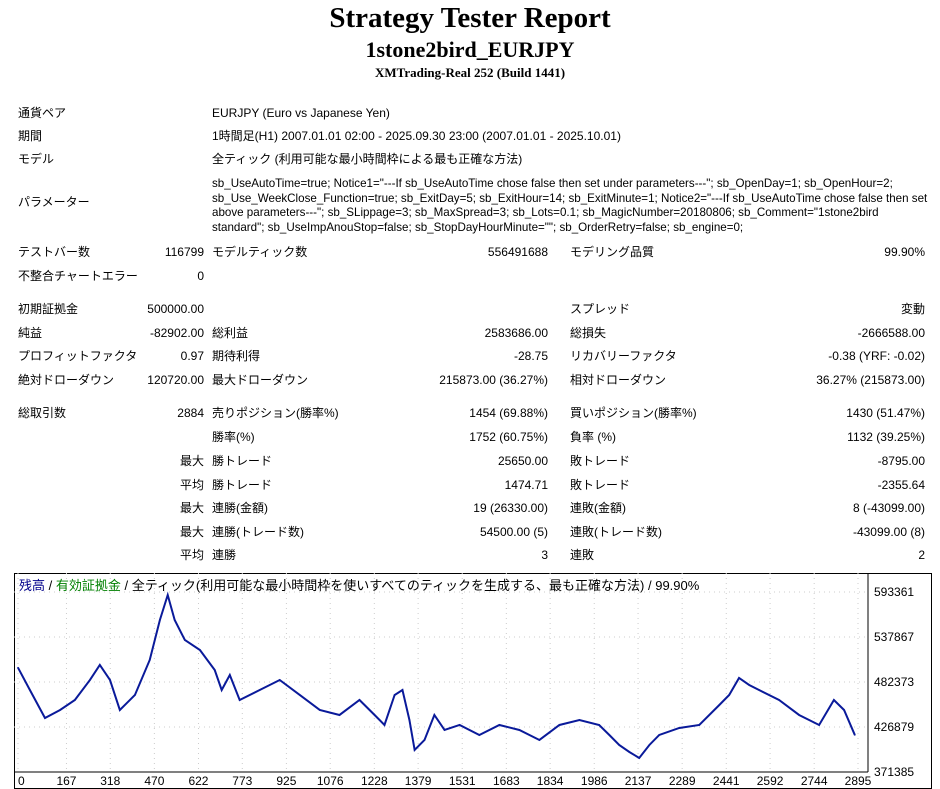  What do you see at coordinates (618, 380) in the screenshot?
I see `rel-dd-label: 相対ドローダウン` at bounding box center [618, 380].